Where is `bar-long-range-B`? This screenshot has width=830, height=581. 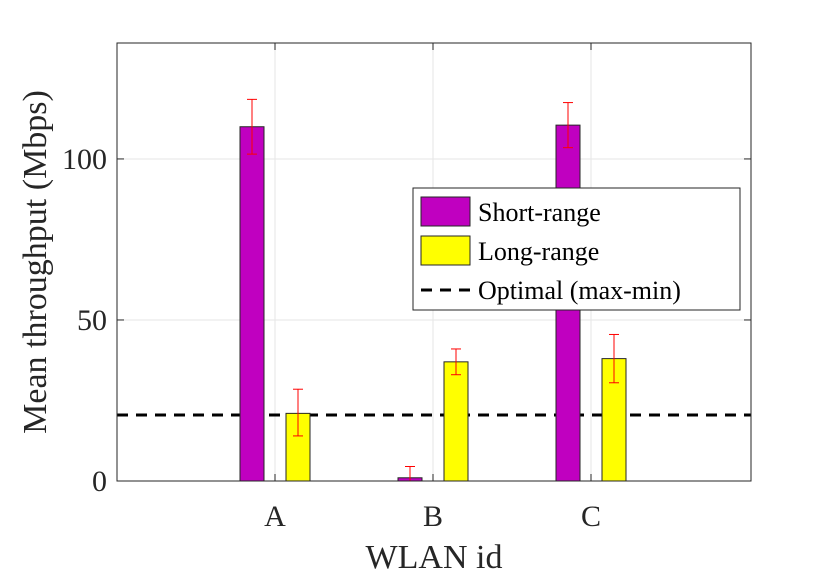
bar-long-range-B is located at coordinates (456, 421).